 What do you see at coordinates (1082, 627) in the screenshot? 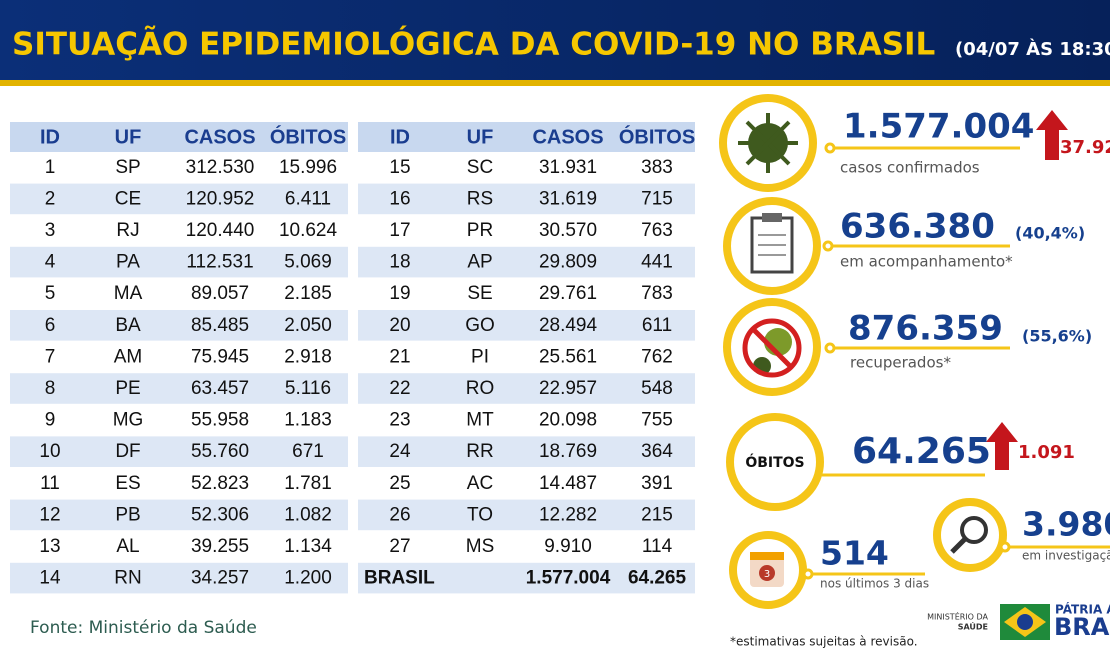
I see `brand-logo: BRAS` at bounding box center [1082, 627].